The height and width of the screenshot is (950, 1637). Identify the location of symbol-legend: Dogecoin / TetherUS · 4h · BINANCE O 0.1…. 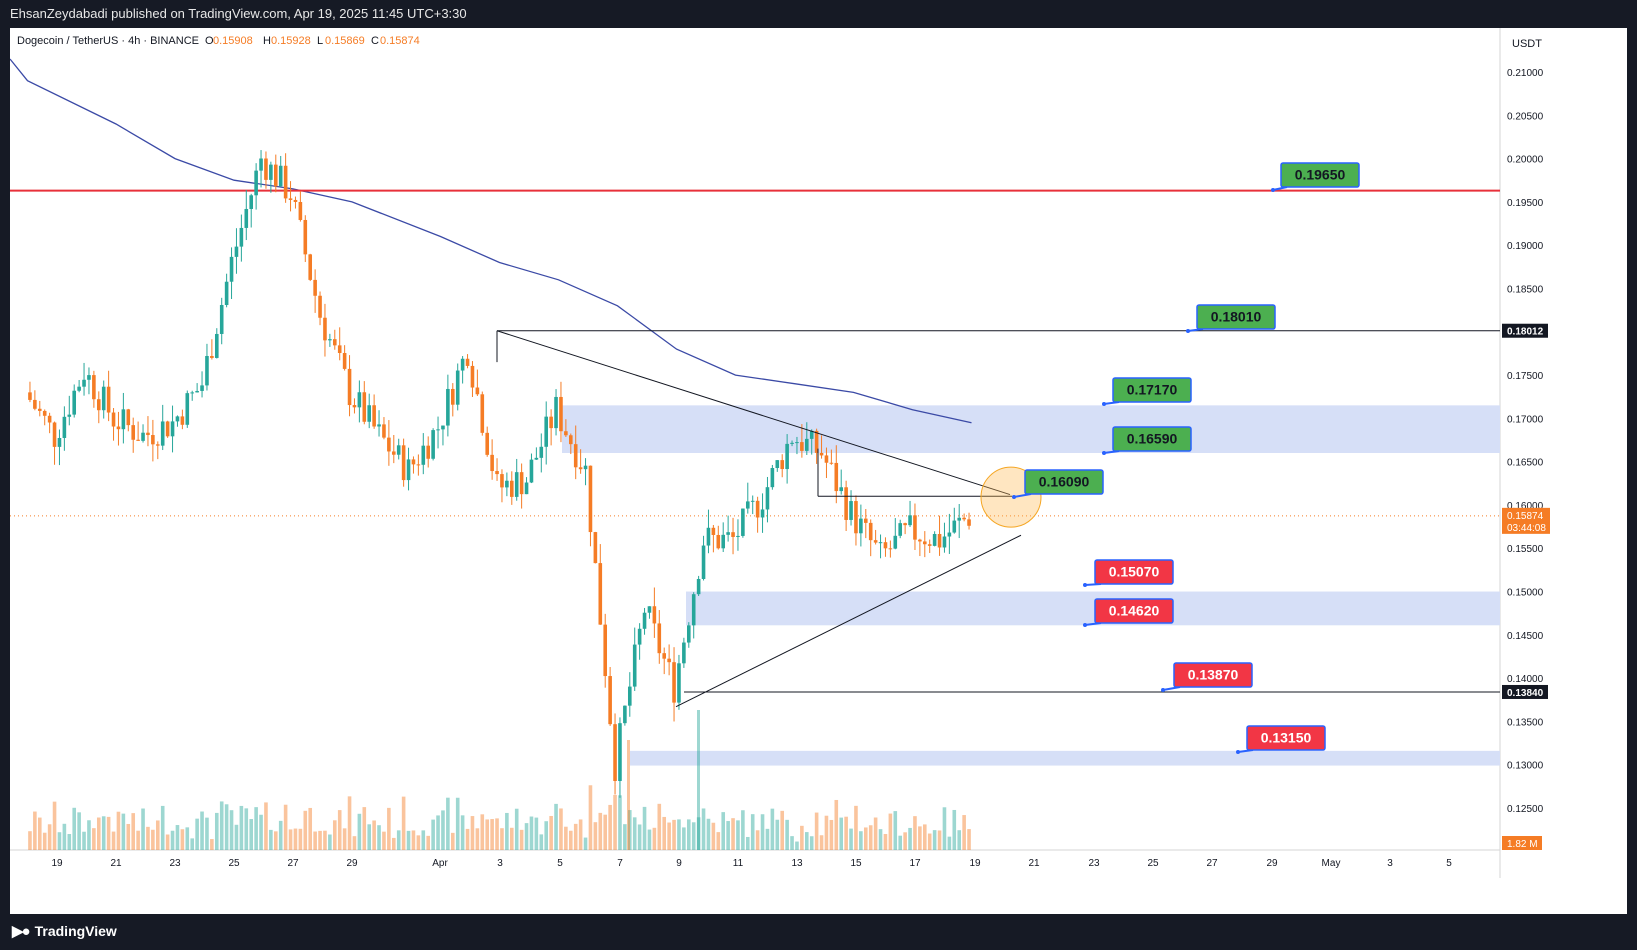
(218, 41).